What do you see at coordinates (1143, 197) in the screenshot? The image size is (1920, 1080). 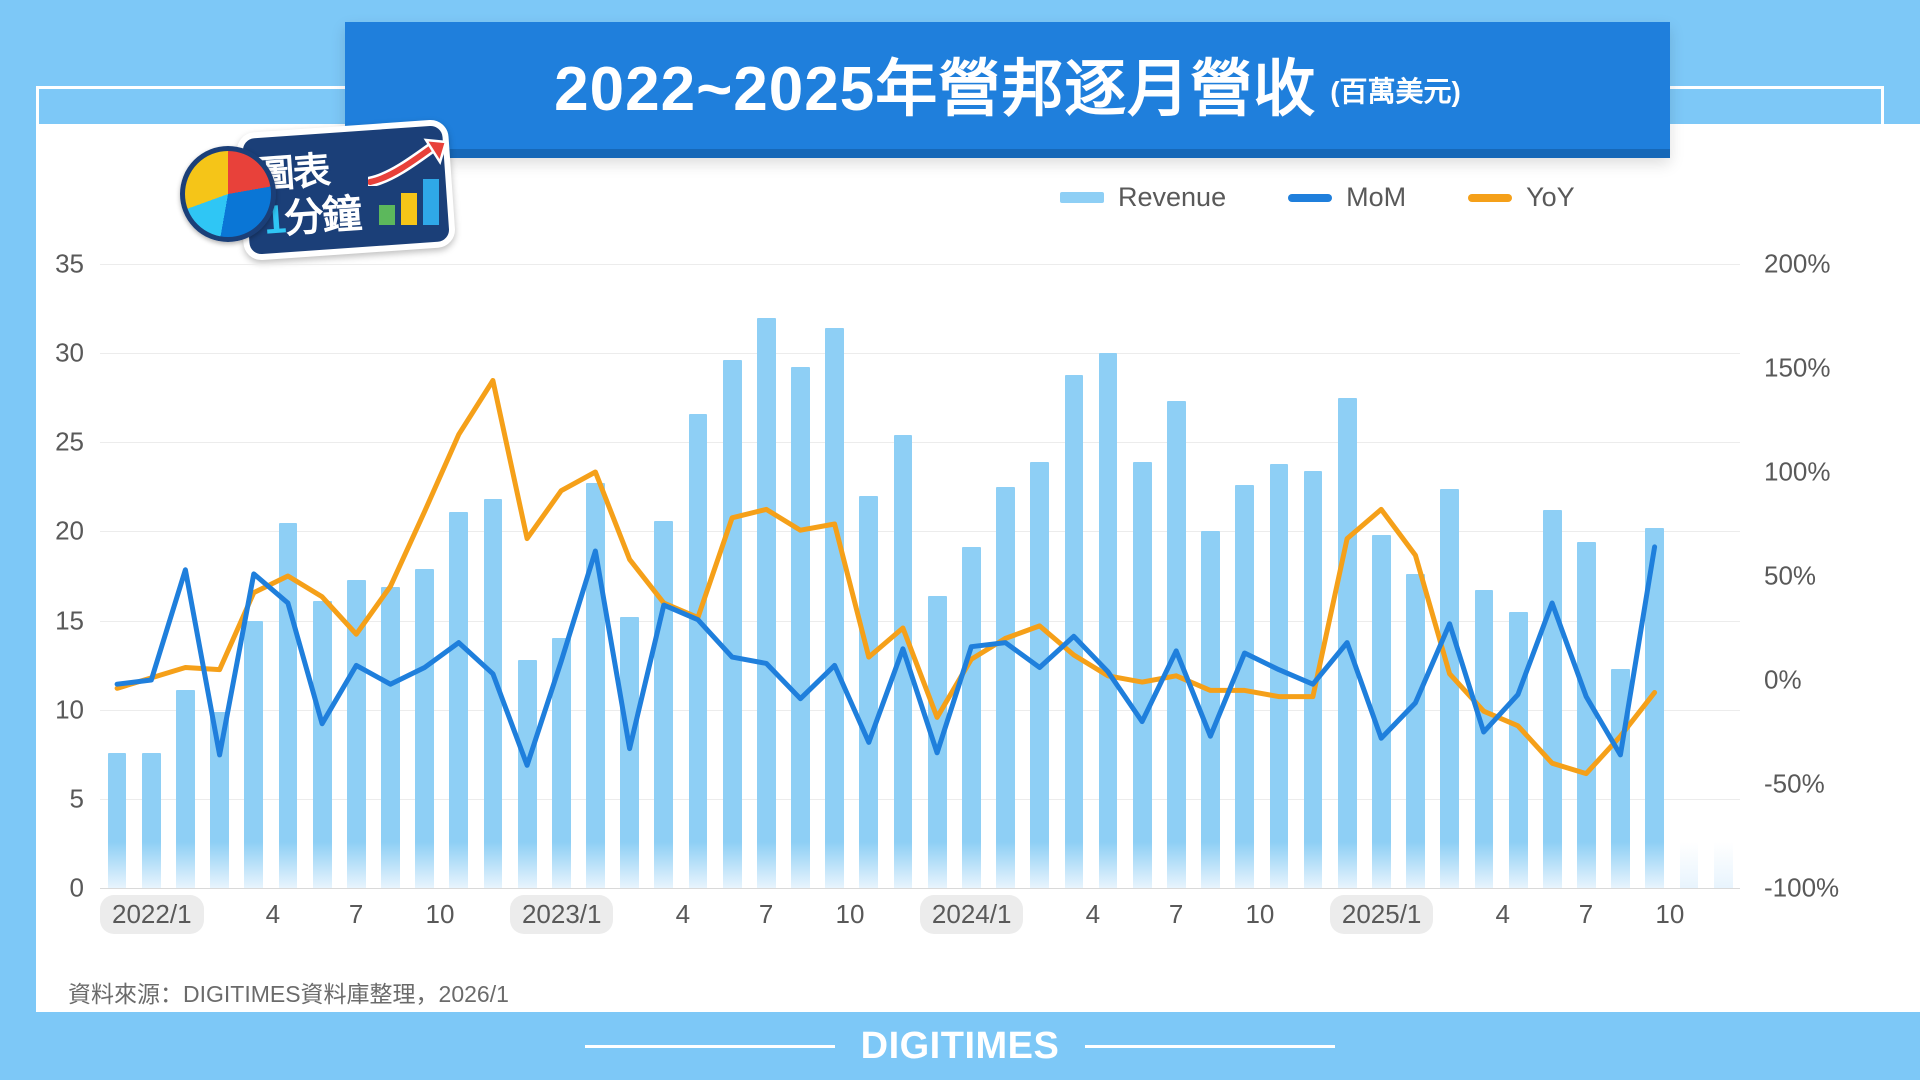 I see `legend-item-revenue: Revenue` at bounding box center [1143, 197].